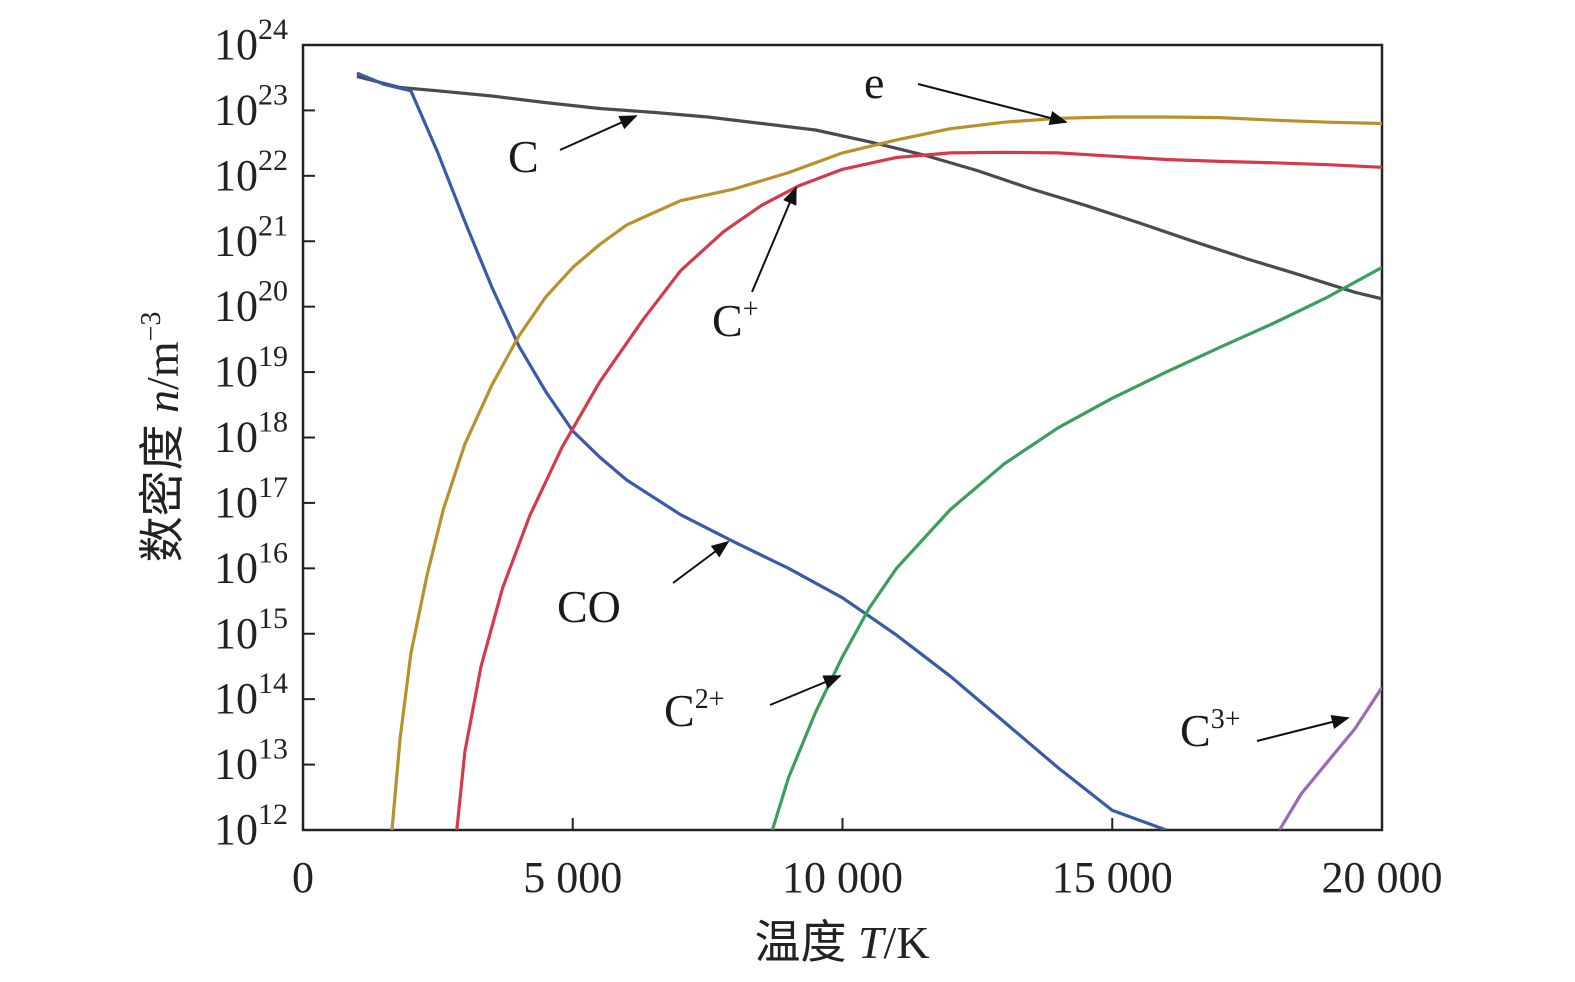  I want to click on y-tick-label: 1019, so click(251, 368).